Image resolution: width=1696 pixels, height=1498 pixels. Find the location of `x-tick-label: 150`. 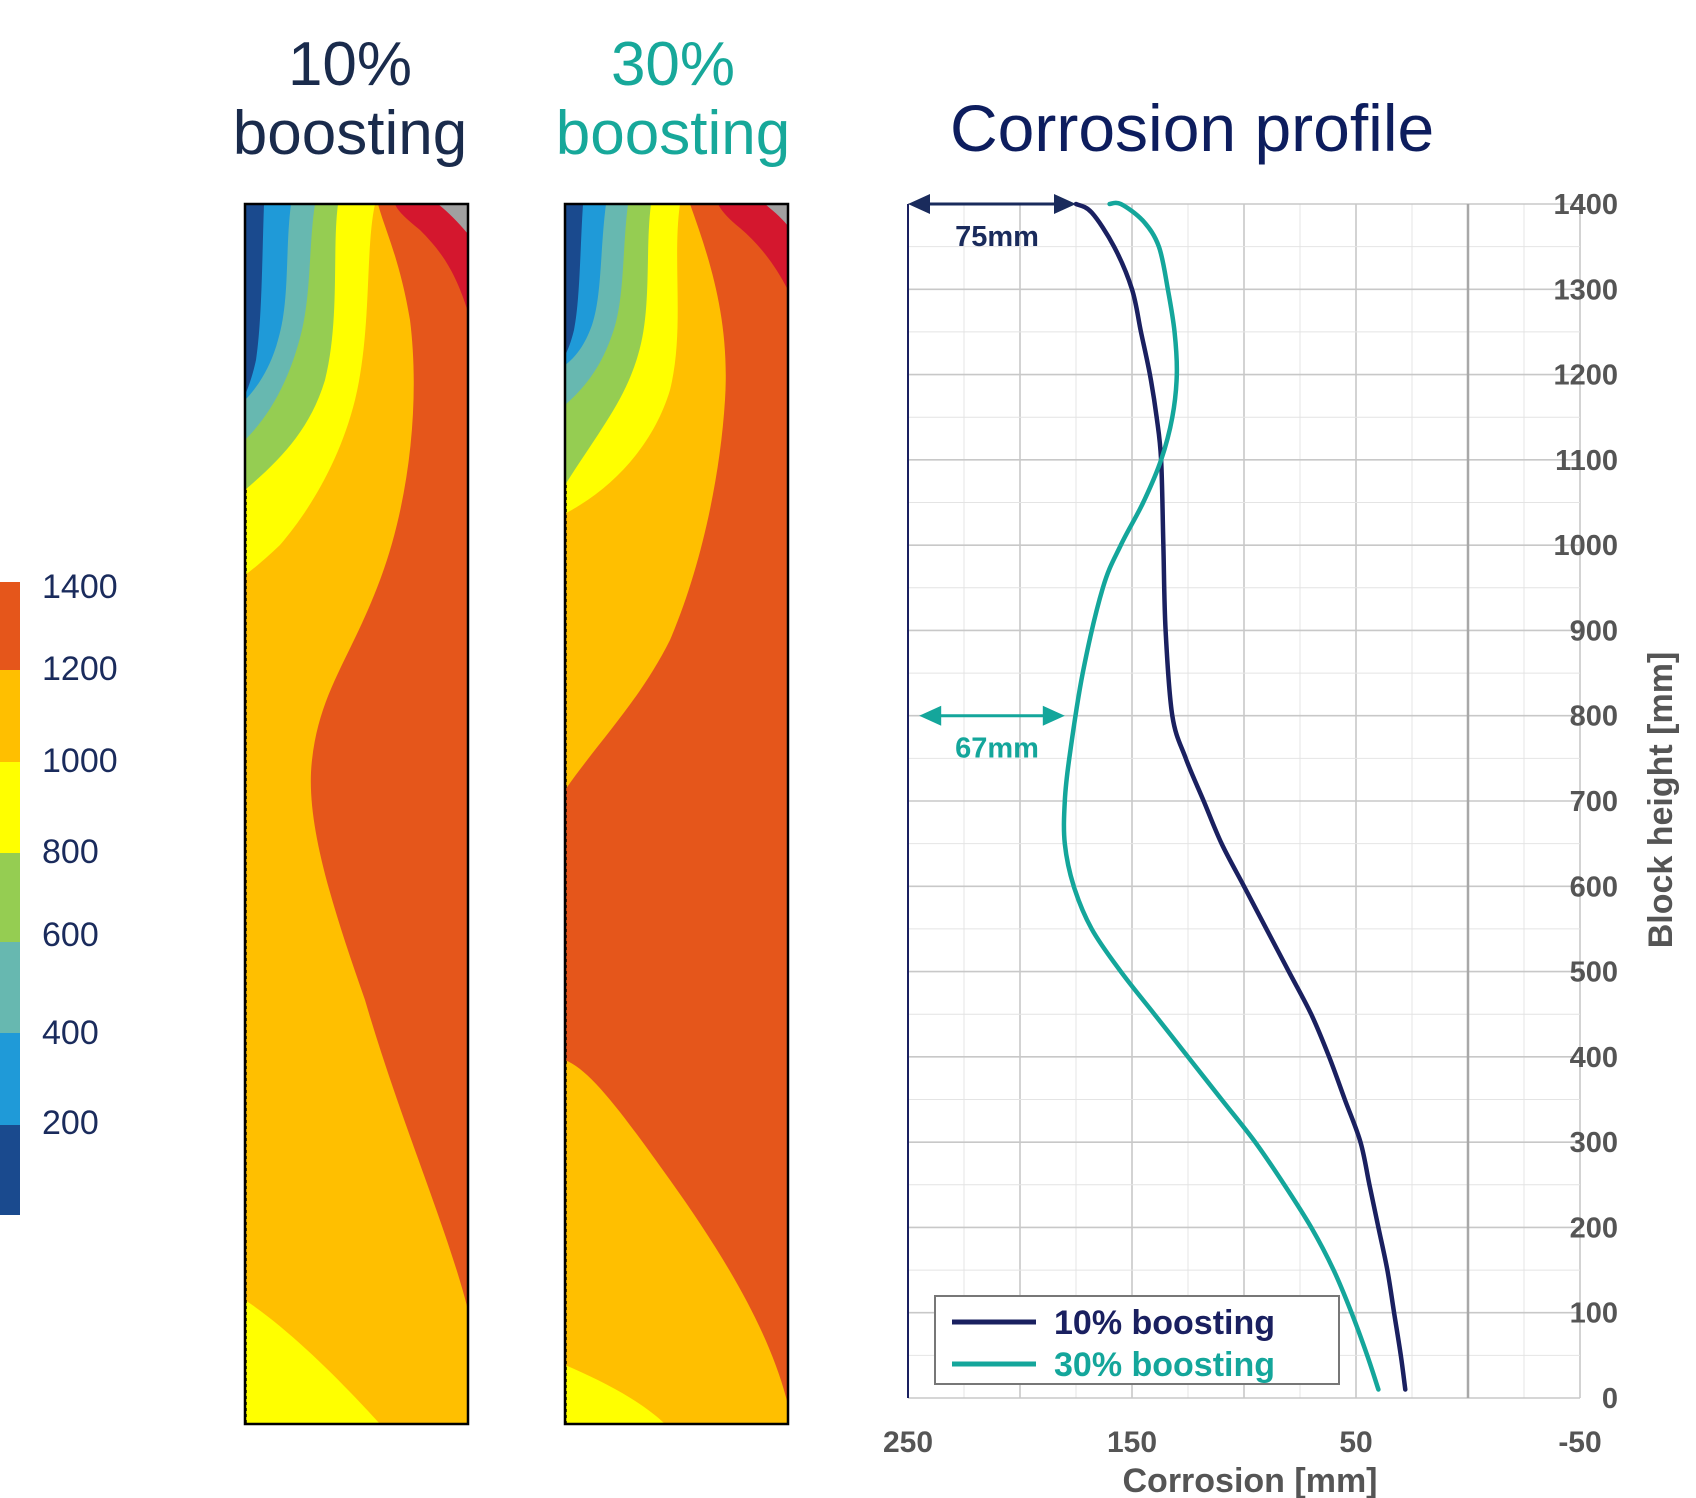

x-tick-label: 150 is located at coordinates (1132, 1442).